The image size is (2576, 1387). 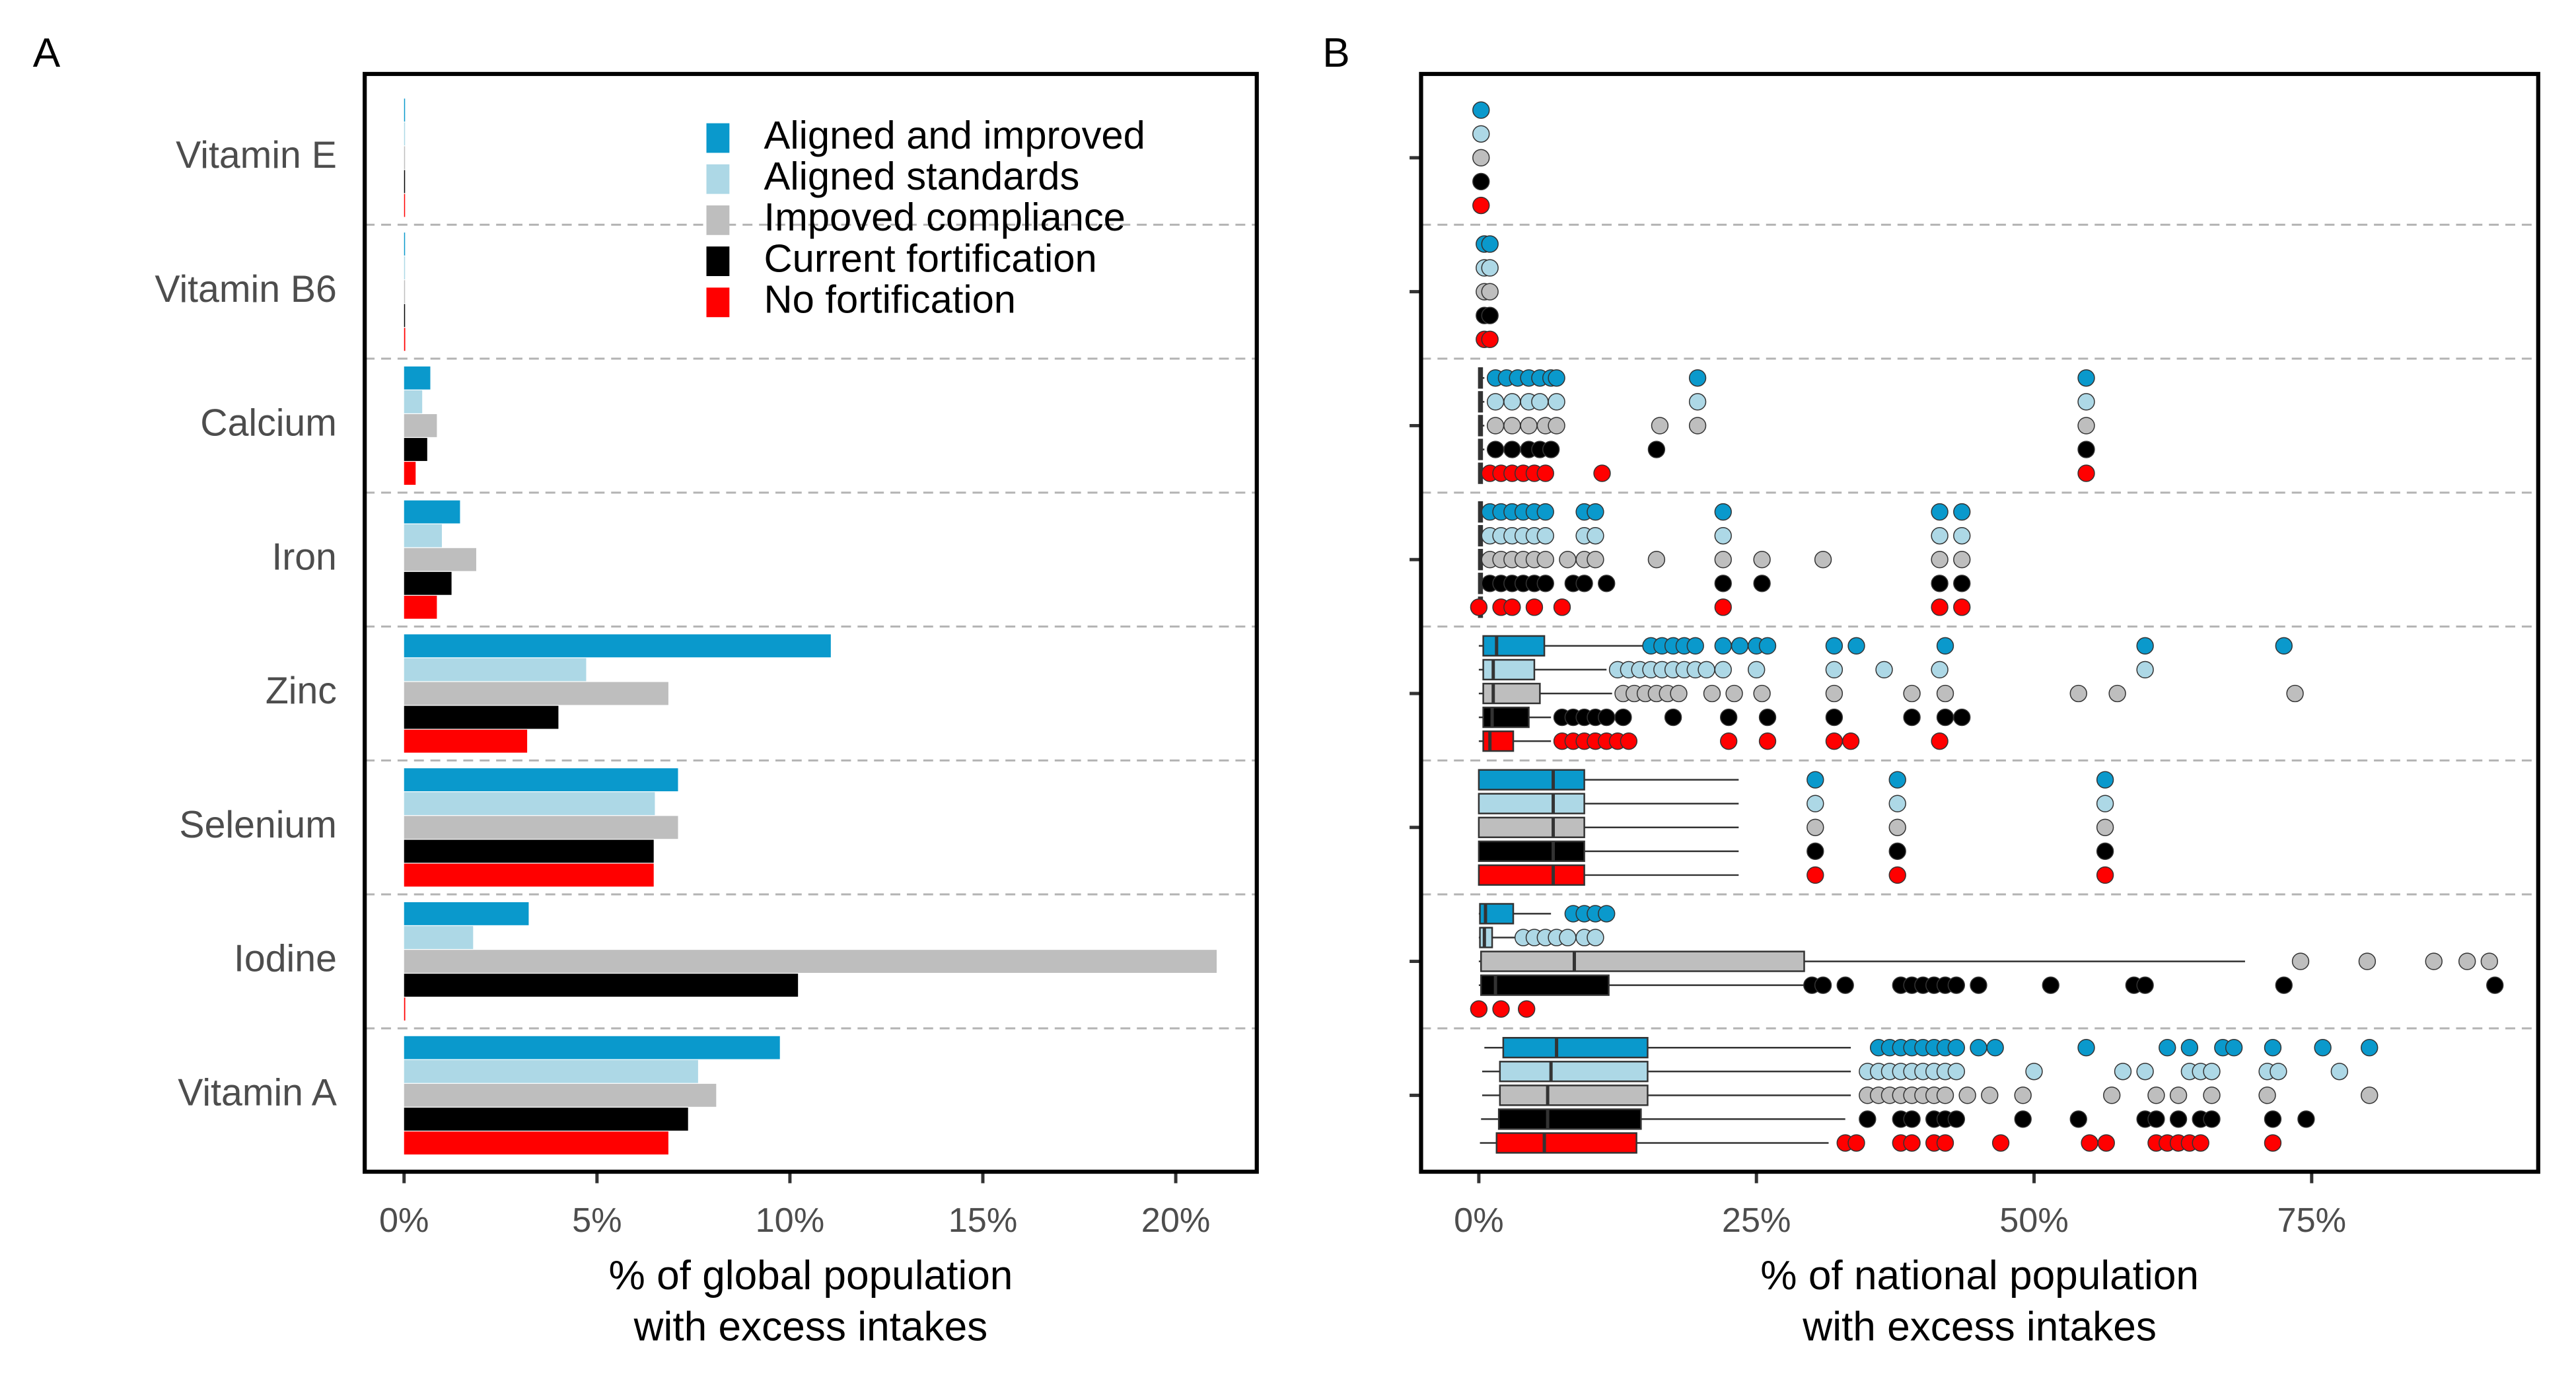 What do you see at coordinates (890, 299) in the screenshot?
I see `legend-label: No fortification` at bounding box center [890, 299].